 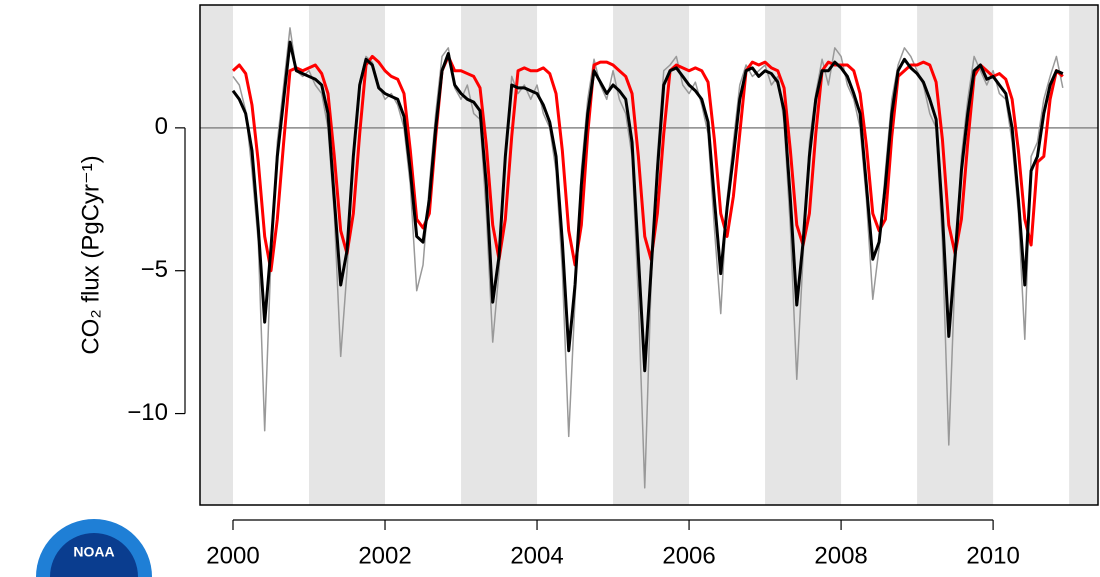 I want to click on logo-text: NOAA, so click(x=93, y=552).